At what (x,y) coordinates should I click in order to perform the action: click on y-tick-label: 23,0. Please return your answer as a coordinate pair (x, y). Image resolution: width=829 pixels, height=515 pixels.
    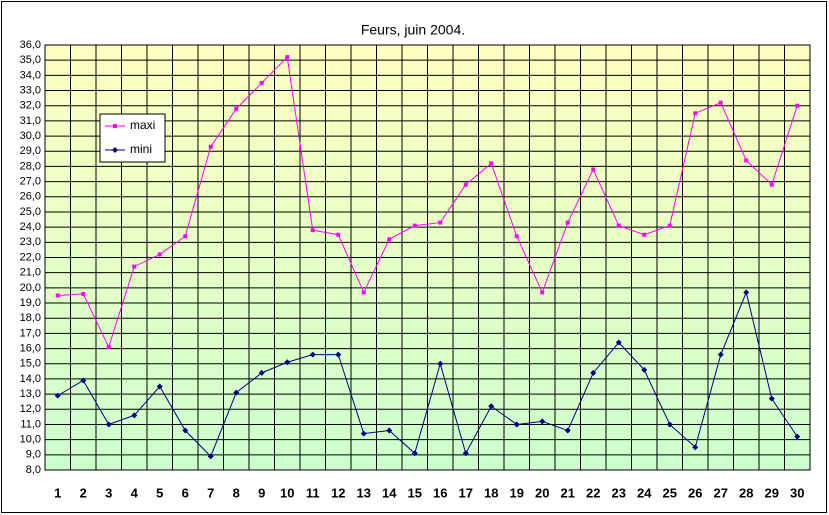
    Looking at the image, I should click on (30, 242).